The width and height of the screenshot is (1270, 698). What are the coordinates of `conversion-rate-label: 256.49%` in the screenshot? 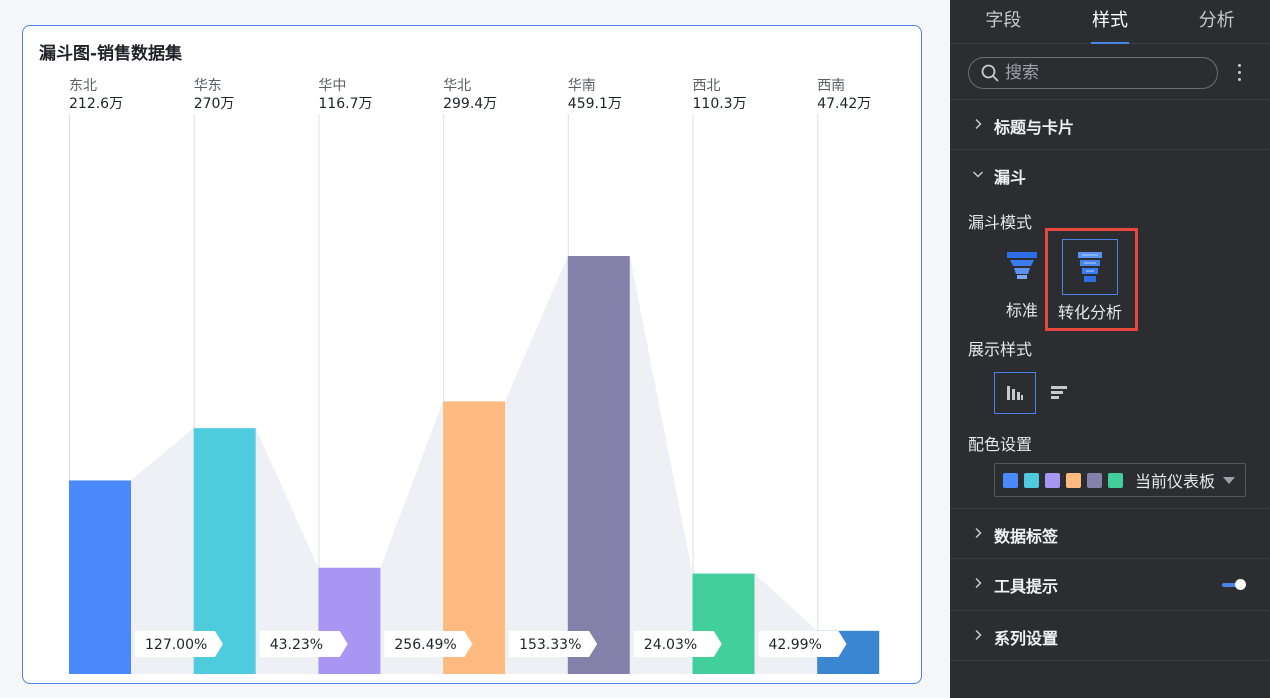 It's located at (425, 645).